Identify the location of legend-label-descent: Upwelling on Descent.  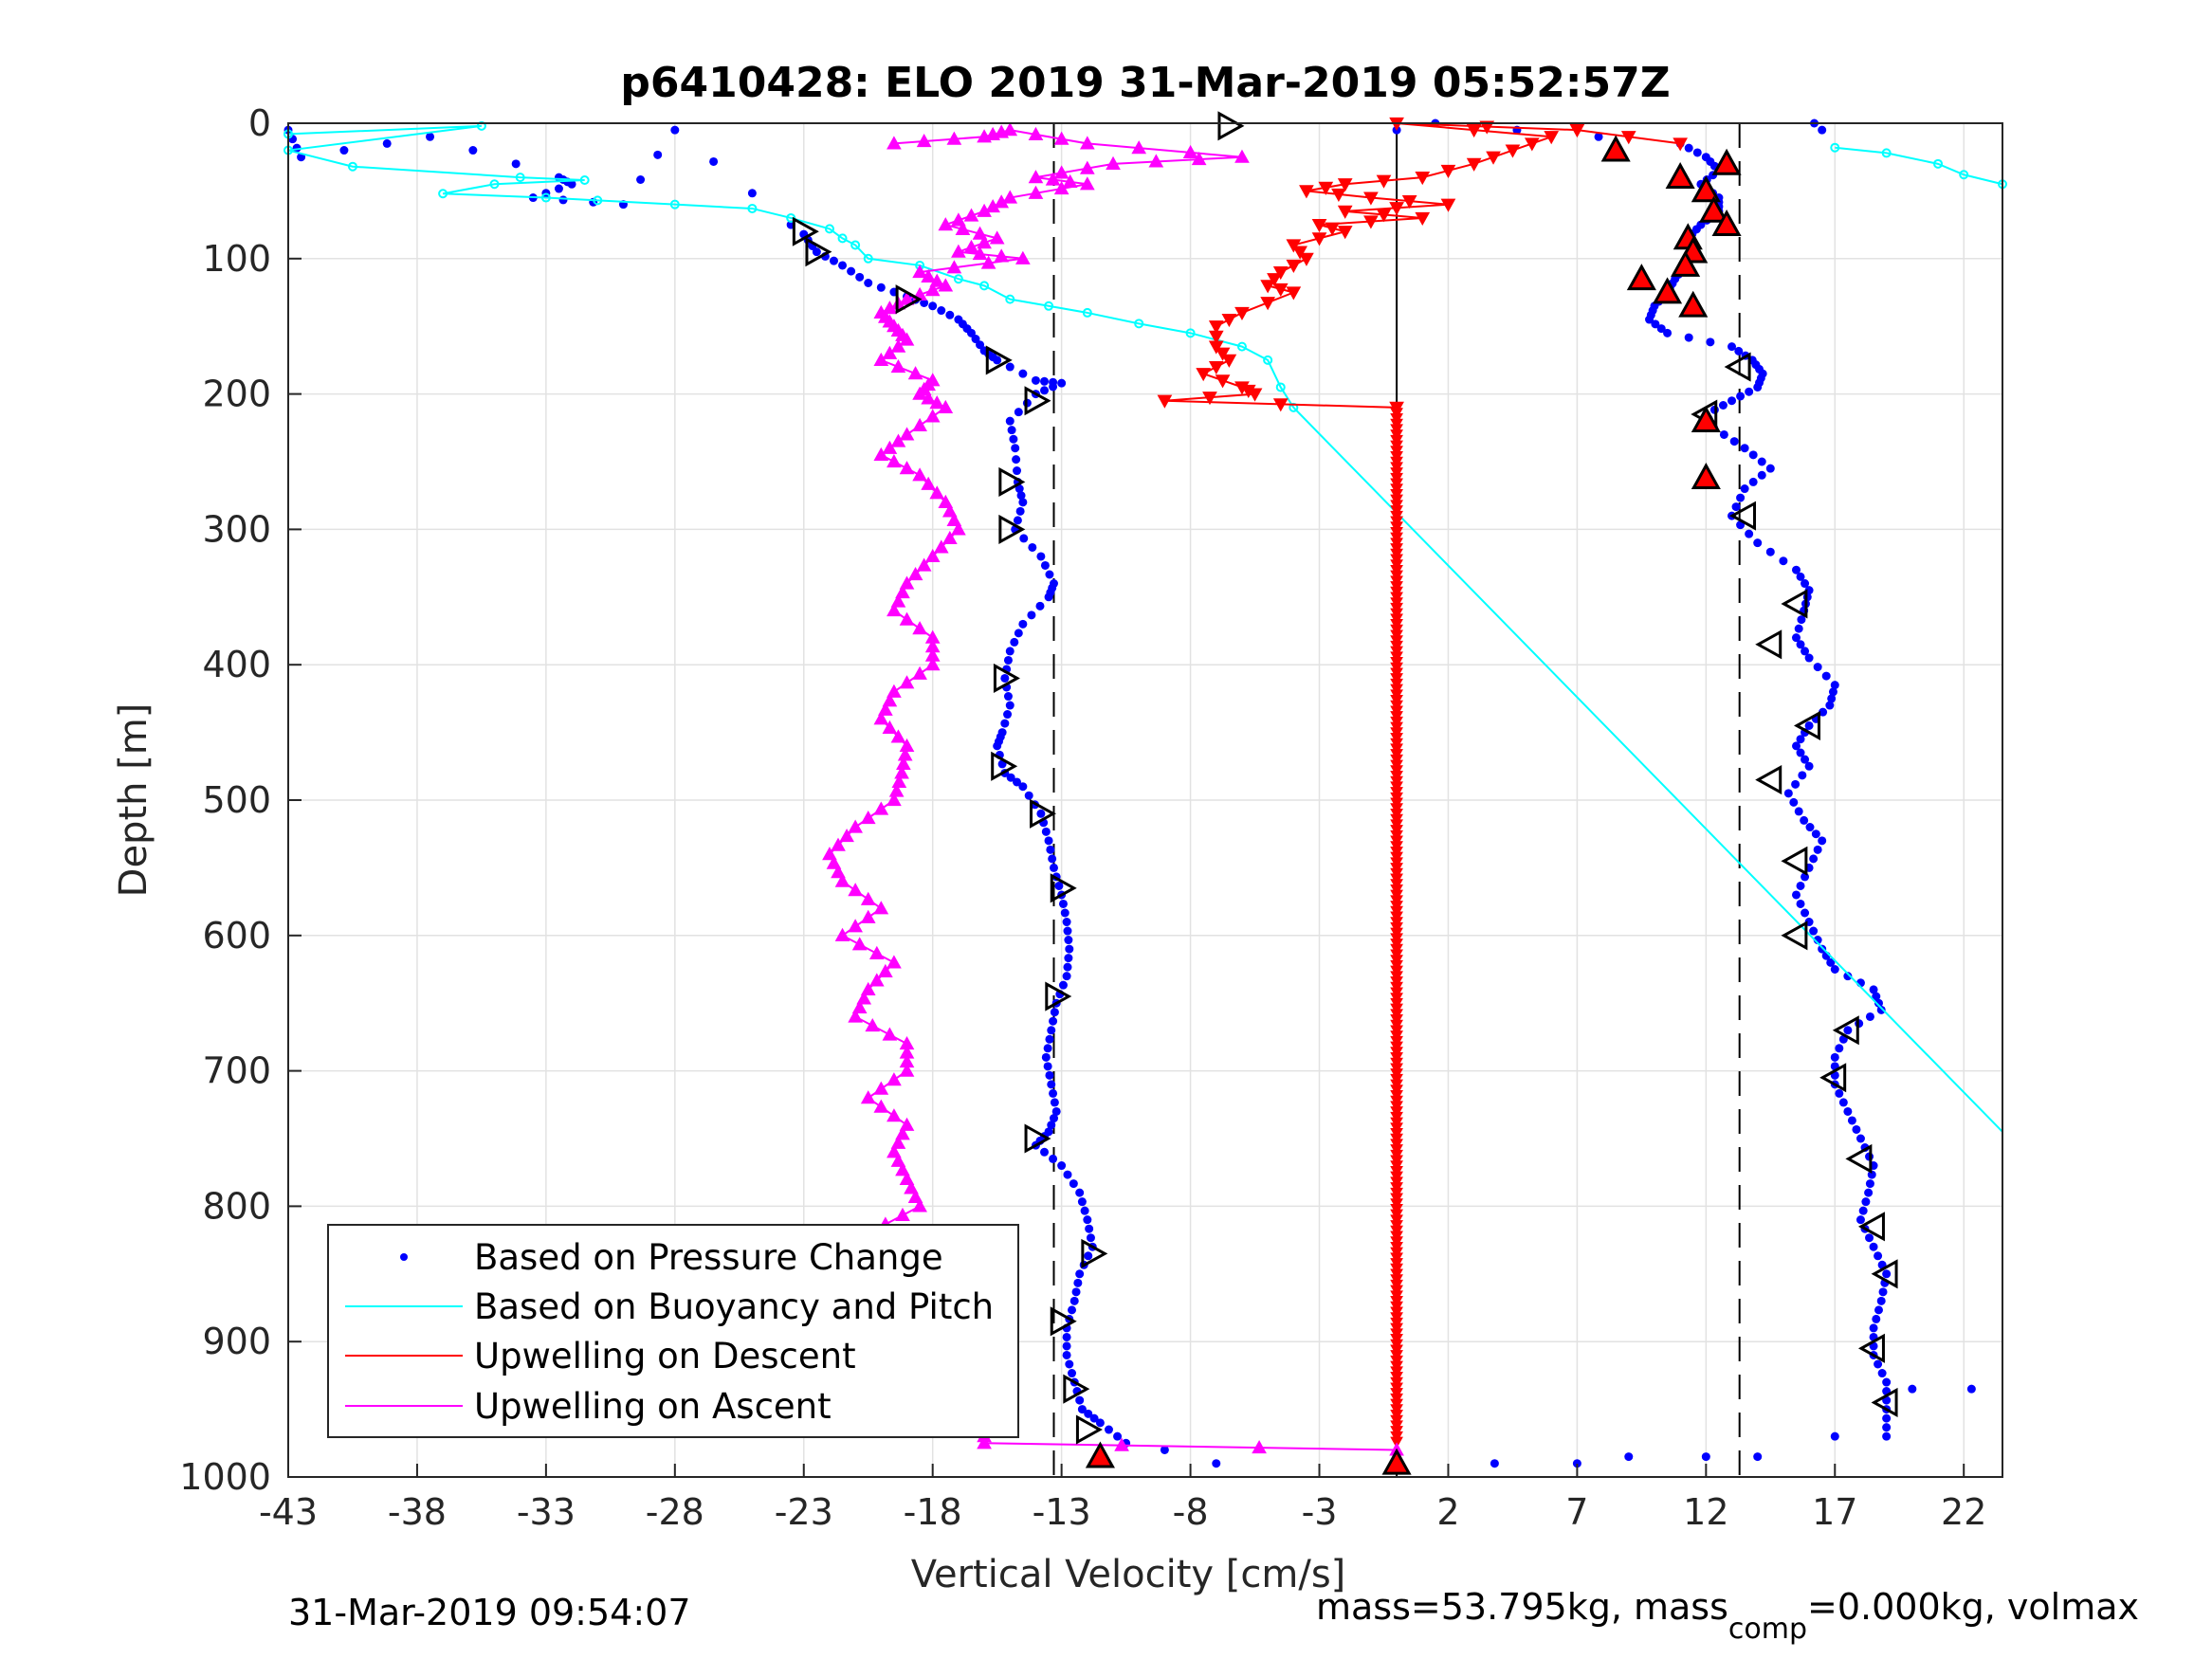
(665, 1356).